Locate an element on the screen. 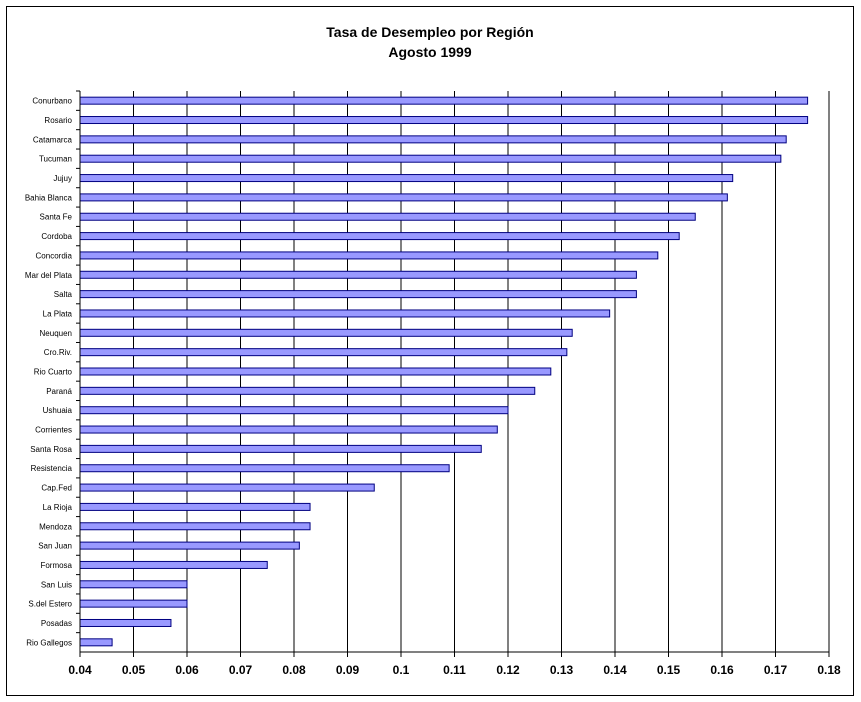  x-tick-label: 0.05 is located at coordinates (134, 670).